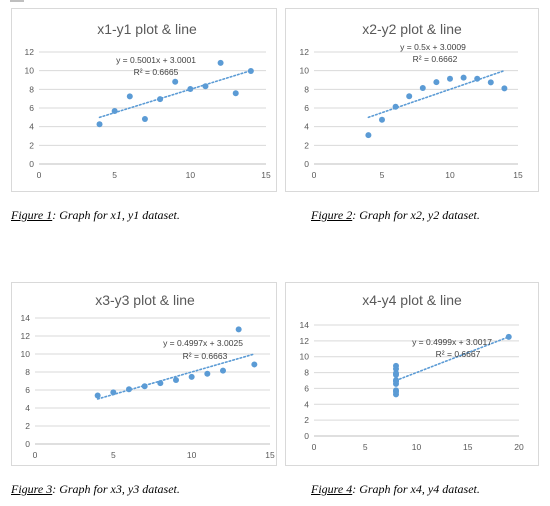 This screenshot has height=506, width=550. Describe the element at coordinates (31, 145) in the screenshot. I see `y-tick-label-1-1: 2` at that location.